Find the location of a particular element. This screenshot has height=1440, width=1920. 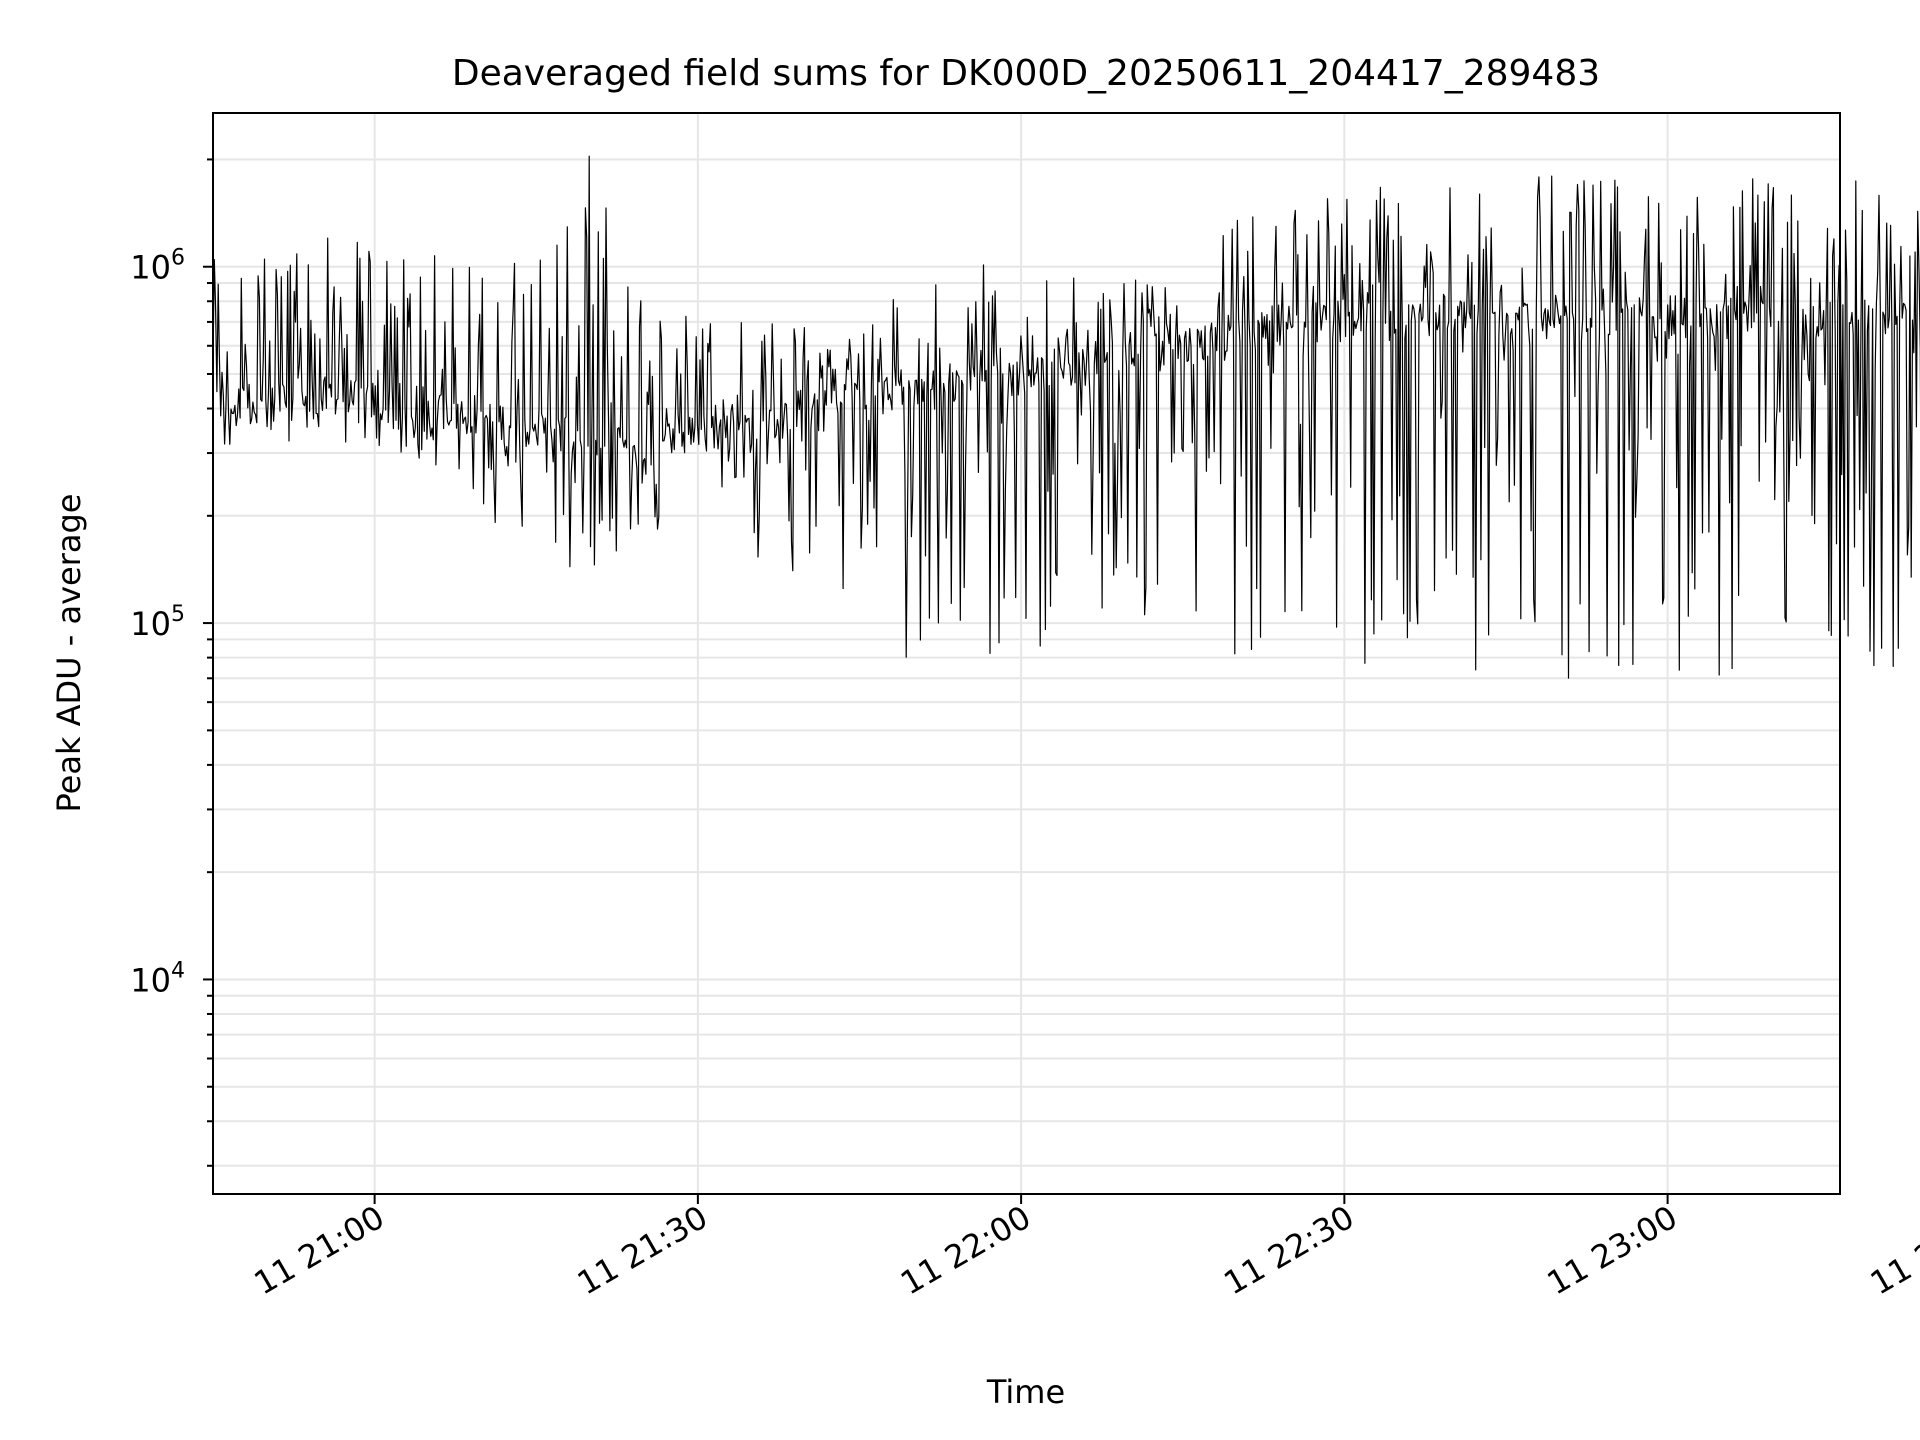

y-tick-label: 104 is located at coordinates (157, 978).